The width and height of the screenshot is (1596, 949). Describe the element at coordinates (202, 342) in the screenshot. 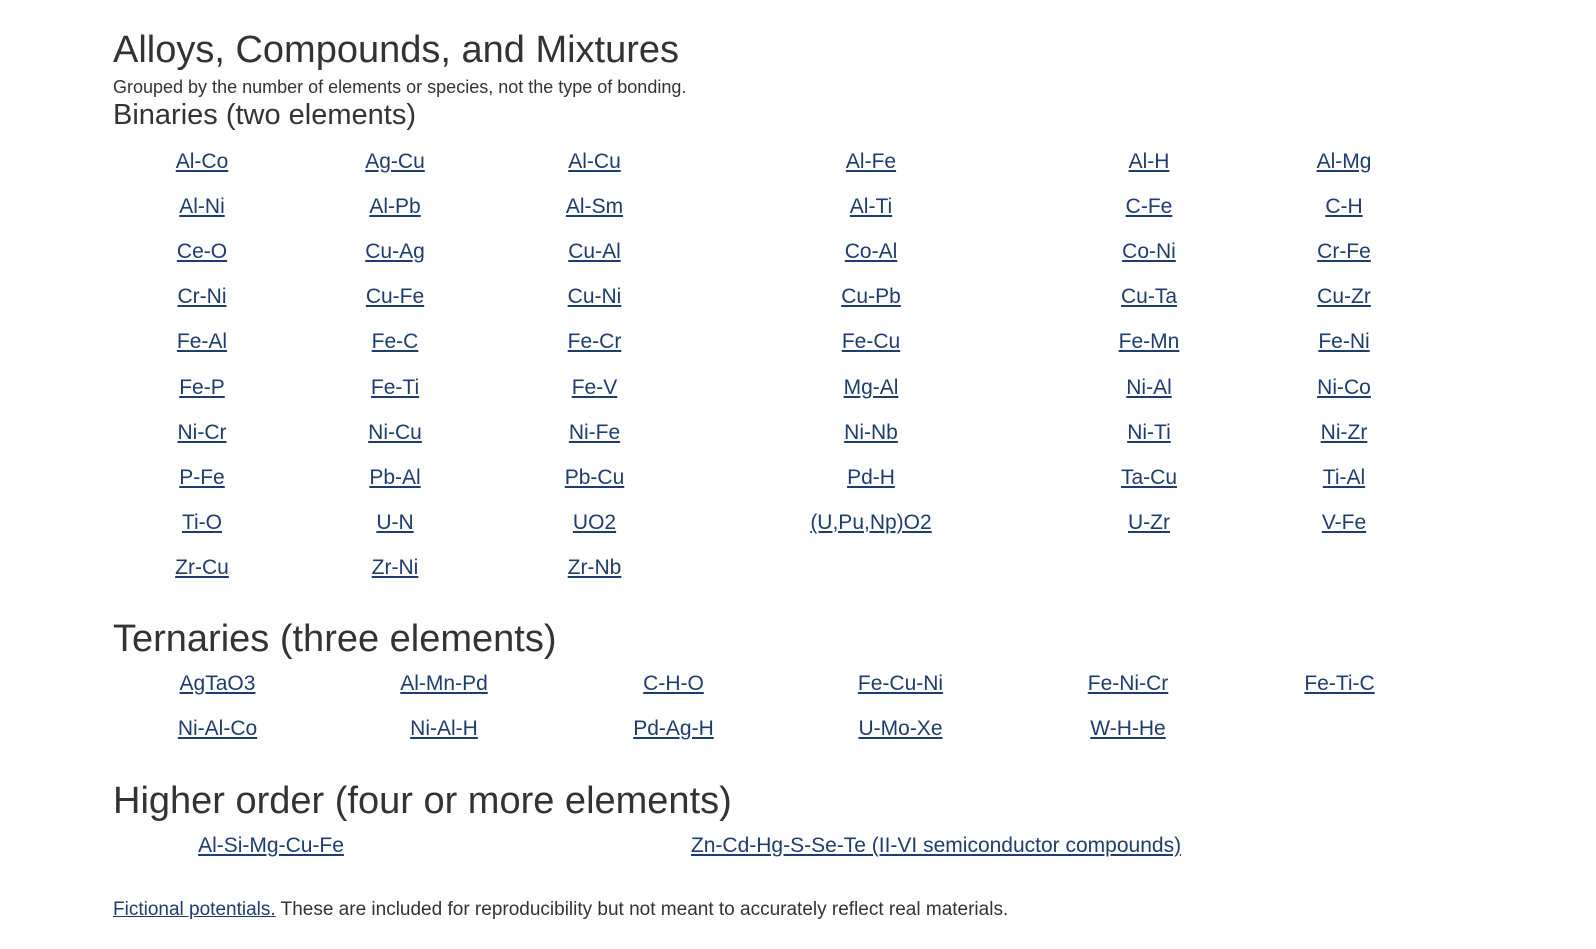

I see `binary-system-link: Fe-Al` at that location.